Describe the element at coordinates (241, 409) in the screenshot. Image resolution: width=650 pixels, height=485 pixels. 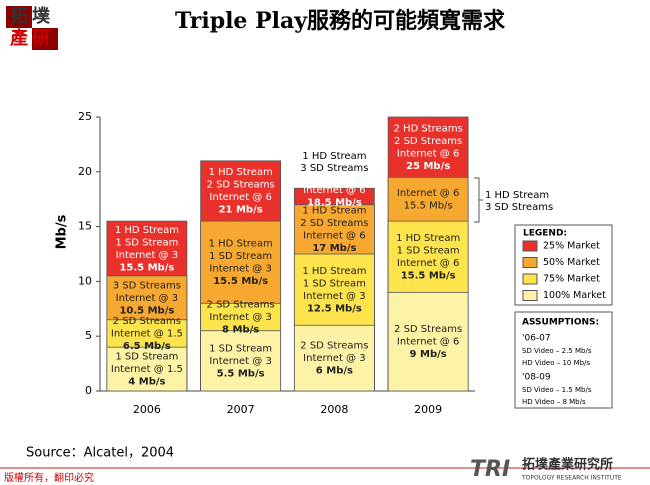
I see `x-tick-label: 2007` at that location.